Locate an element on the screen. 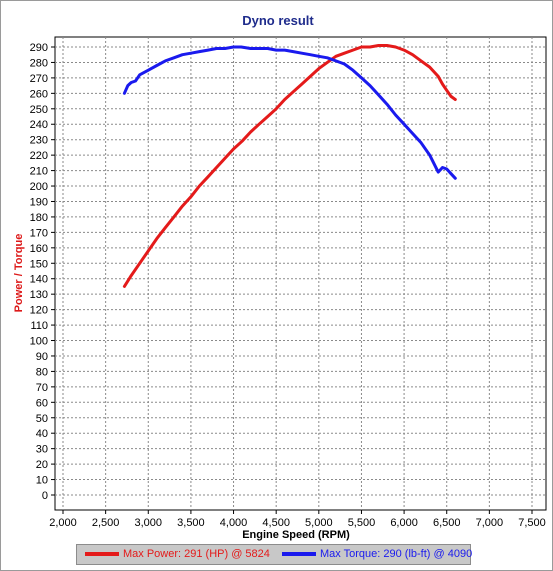  y-tick-label: 40 is located at coordinates (42, 434).